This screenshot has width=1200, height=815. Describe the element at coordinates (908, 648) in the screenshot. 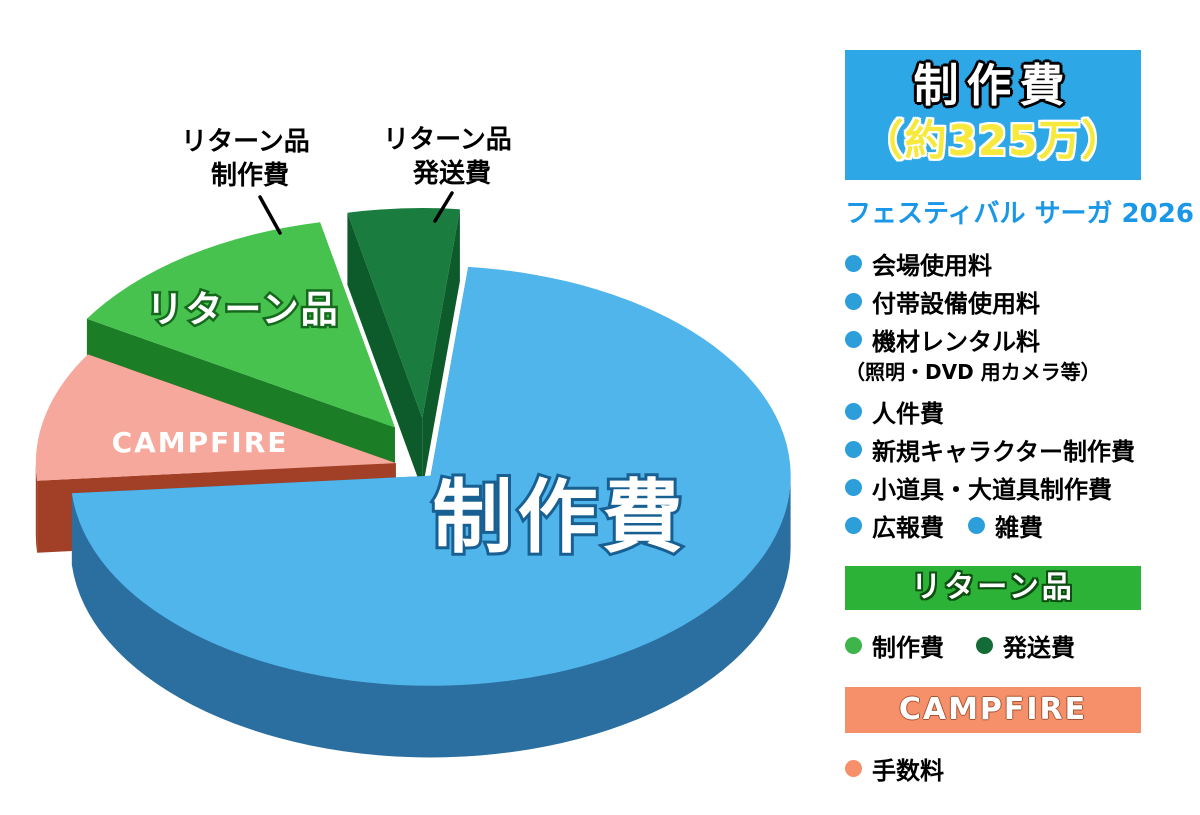

I see `legend-label: 制作費` at that location.